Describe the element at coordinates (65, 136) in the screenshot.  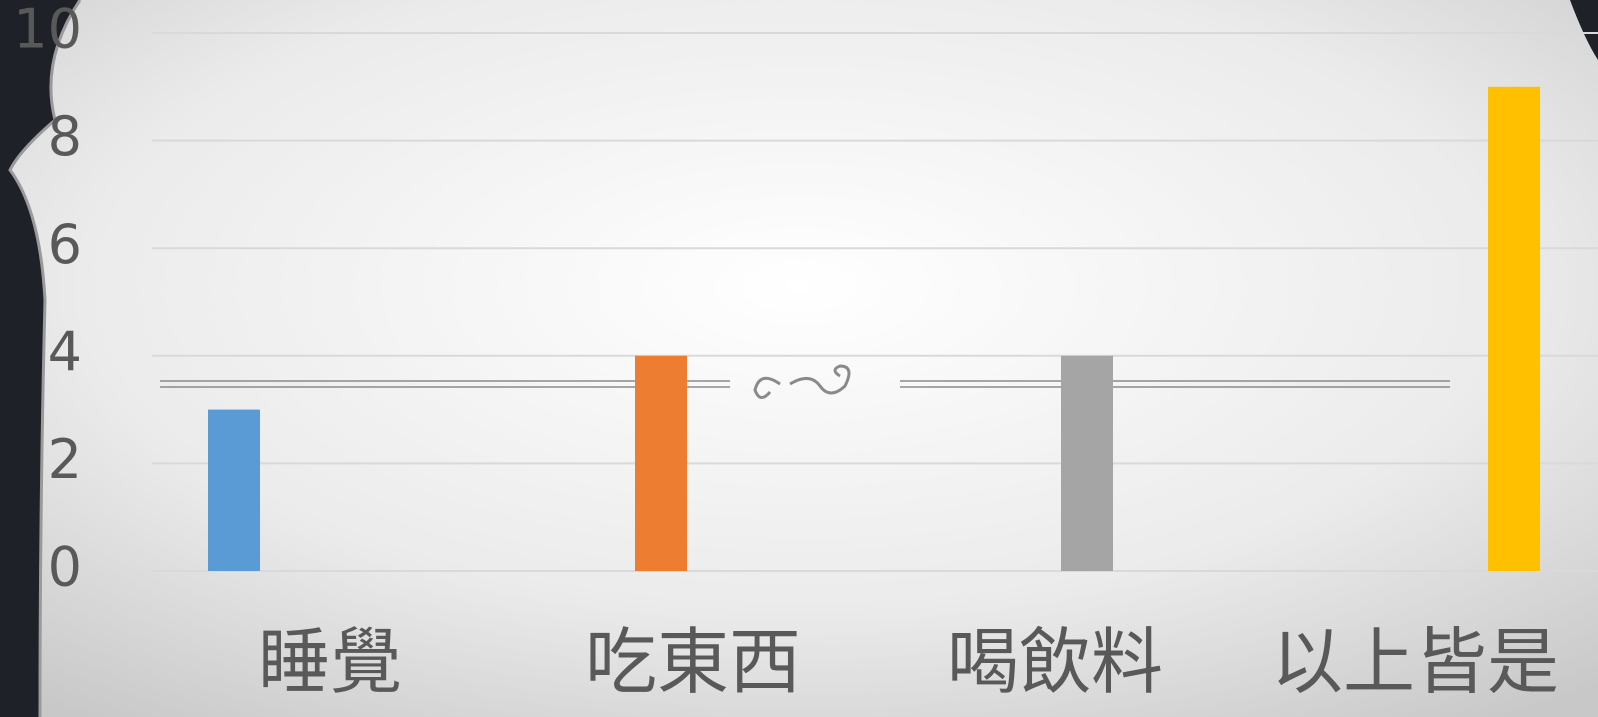
I see `y-tick-label: 8` at that location.